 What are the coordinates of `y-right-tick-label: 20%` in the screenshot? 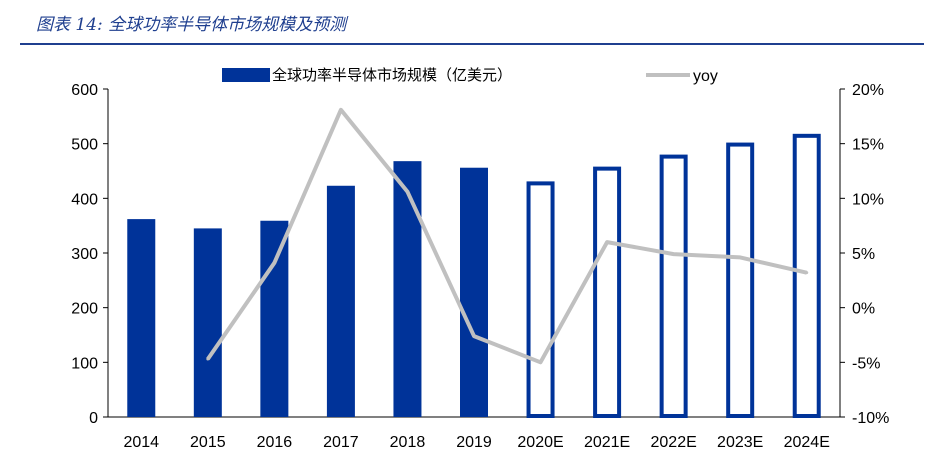 It's located at (868, 90).